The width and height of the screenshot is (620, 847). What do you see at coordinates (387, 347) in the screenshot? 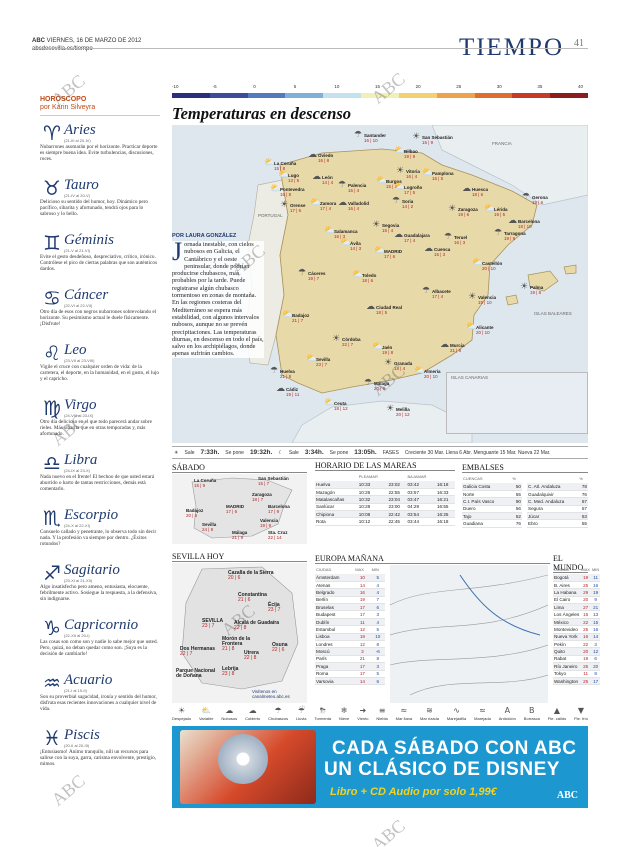
I see `city-name: Jaén` at bounding box center [387, 347].